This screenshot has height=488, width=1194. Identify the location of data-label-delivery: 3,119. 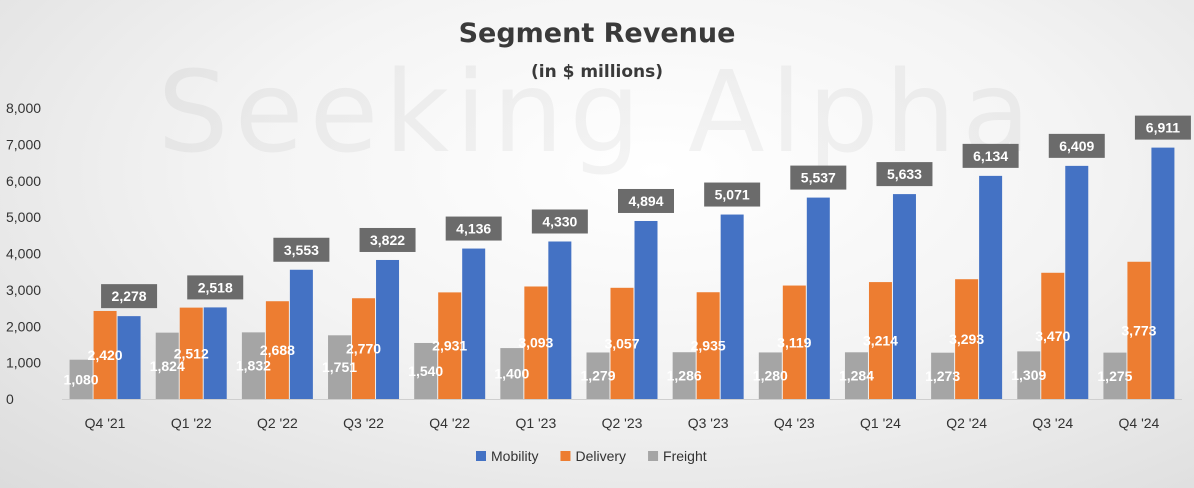
(794, 342).